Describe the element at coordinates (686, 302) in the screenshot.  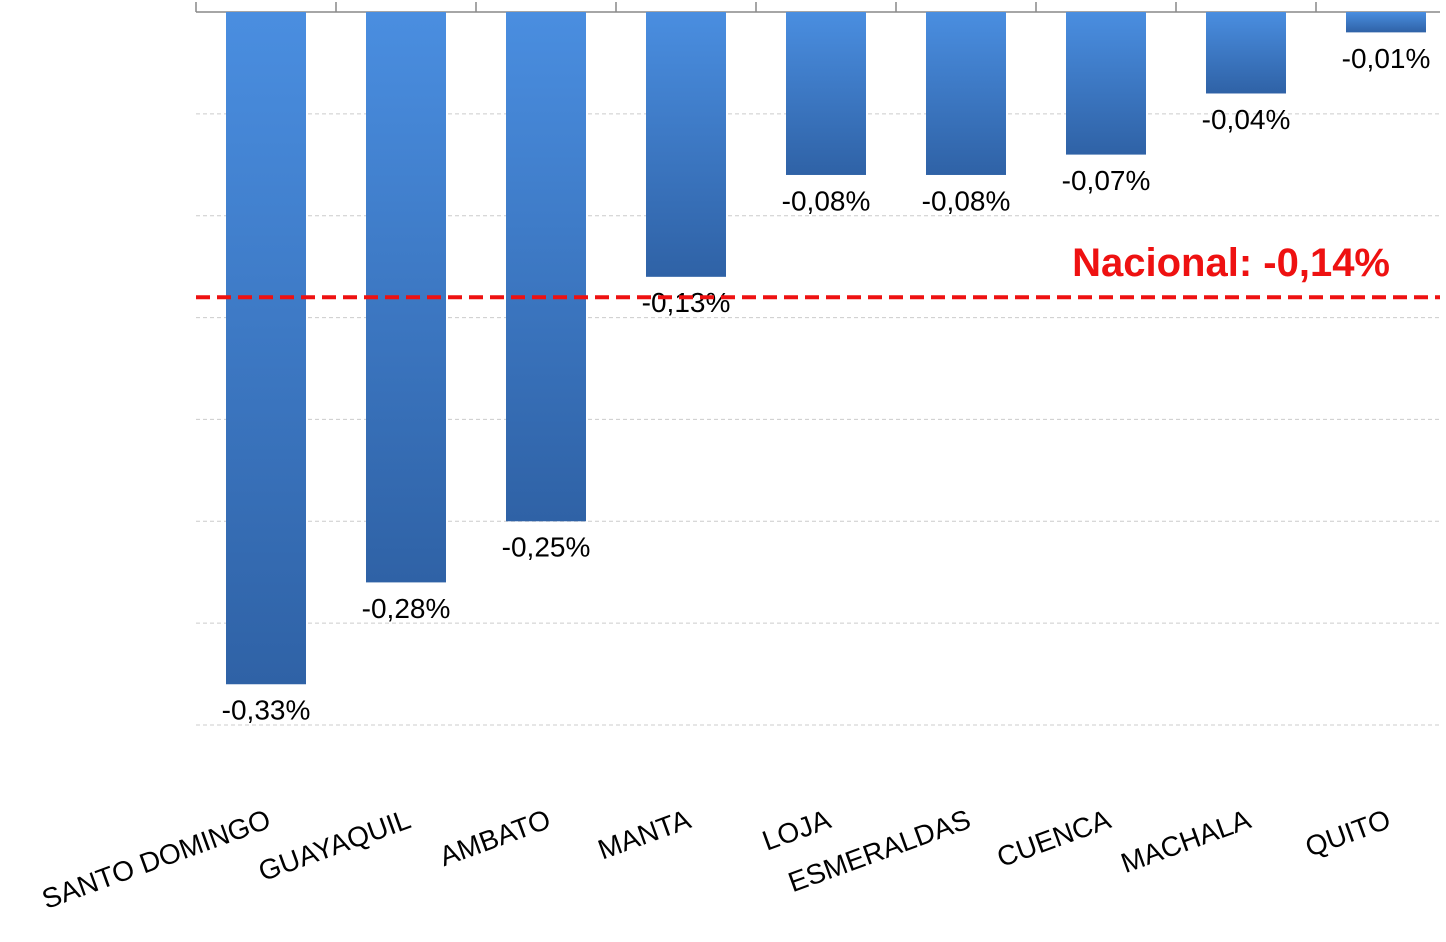
I see `value-label: -0,13%` at that location.